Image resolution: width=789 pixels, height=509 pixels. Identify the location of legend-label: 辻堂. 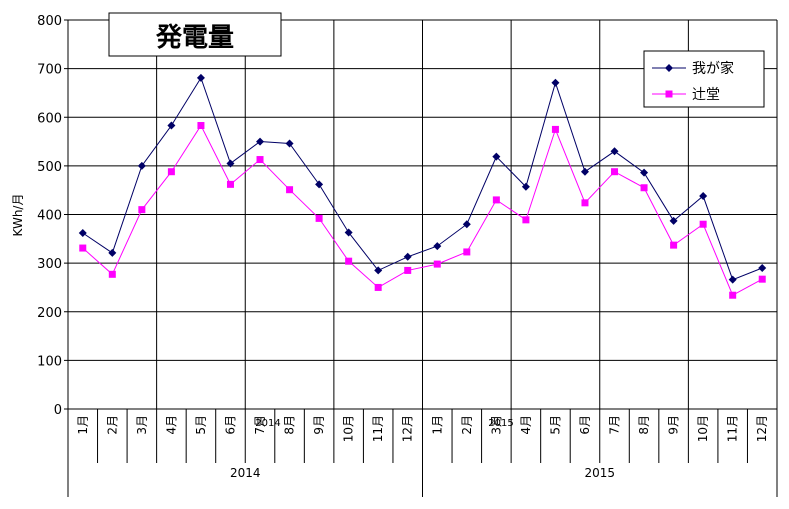
(706, 95).